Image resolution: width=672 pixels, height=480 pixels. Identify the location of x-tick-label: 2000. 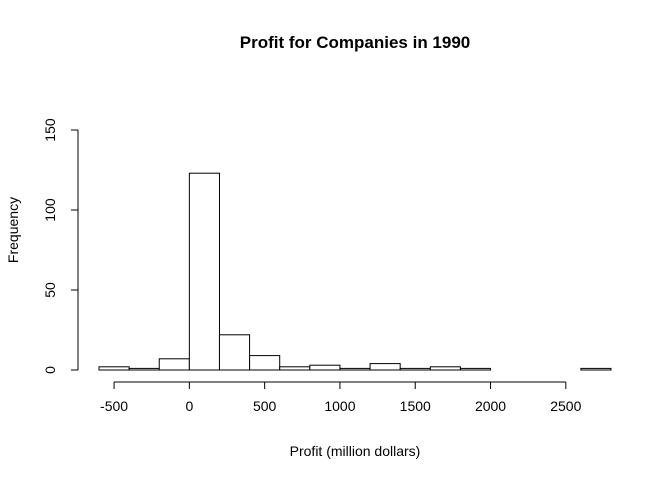
(490, 406).